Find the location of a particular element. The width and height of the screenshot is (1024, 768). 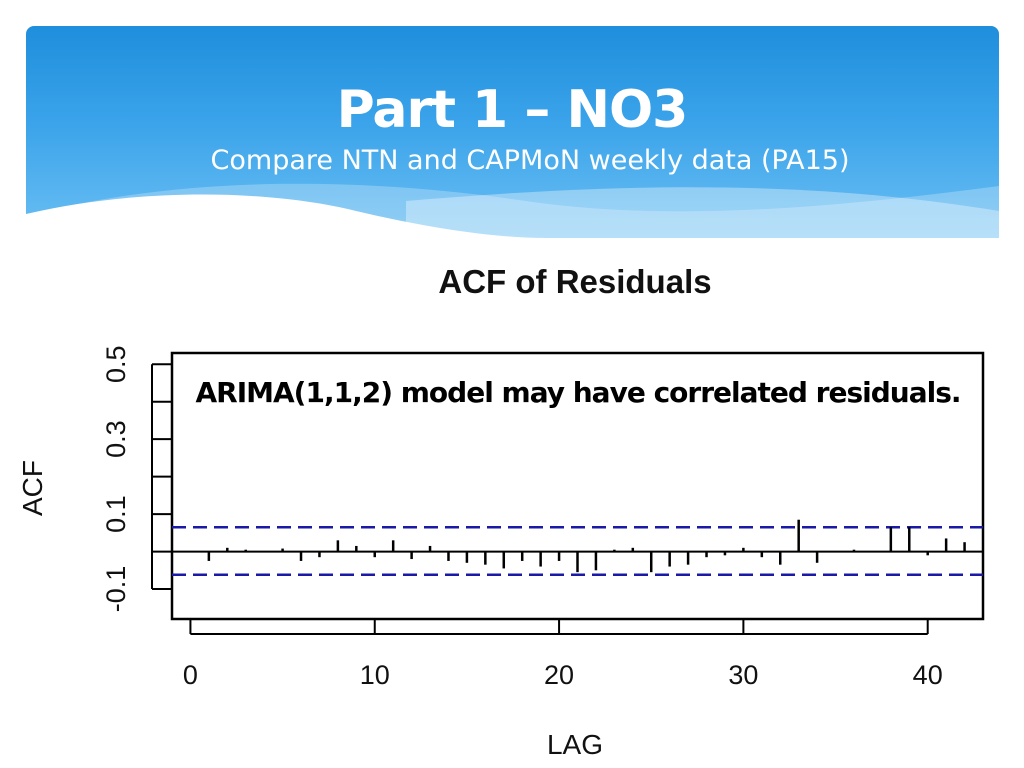

x-tick-label: 40 is located at coordinates (928, 675).